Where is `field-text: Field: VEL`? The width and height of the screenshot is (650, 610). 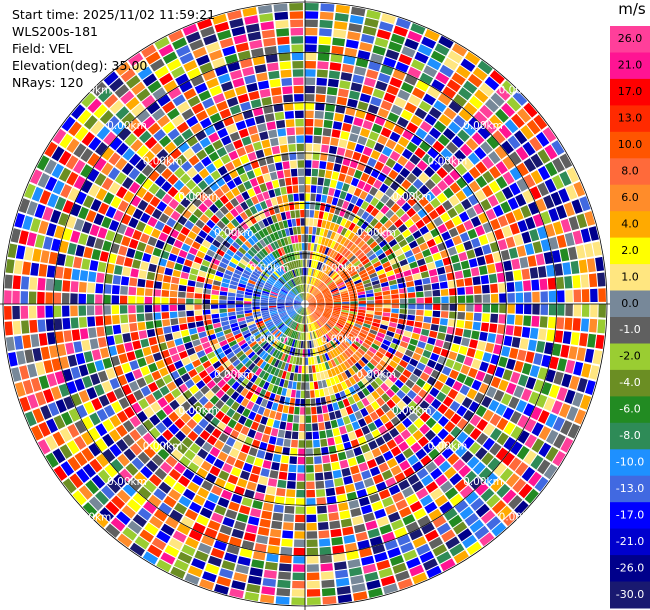
field-text: Field: VEL is located at coordinates (42, 48).